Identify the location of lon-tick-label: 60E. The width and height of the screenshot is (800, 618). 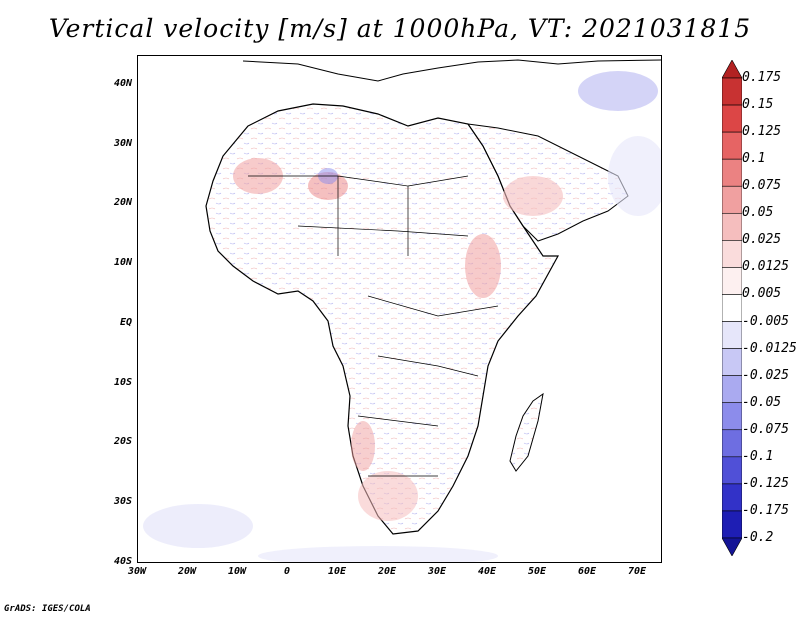
(587, 571).